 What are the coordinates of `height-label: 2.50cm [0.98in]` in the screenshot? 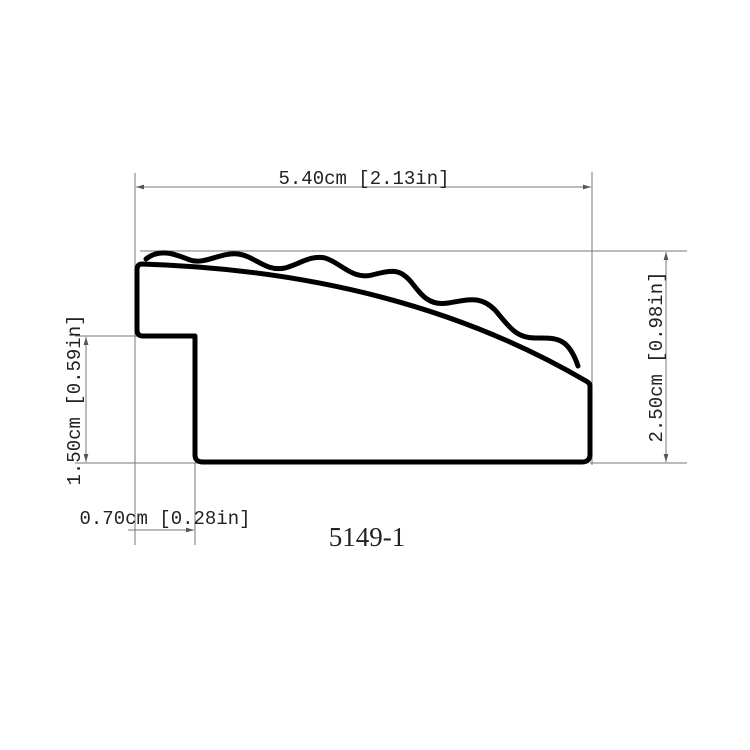 It's located at (657, 356).